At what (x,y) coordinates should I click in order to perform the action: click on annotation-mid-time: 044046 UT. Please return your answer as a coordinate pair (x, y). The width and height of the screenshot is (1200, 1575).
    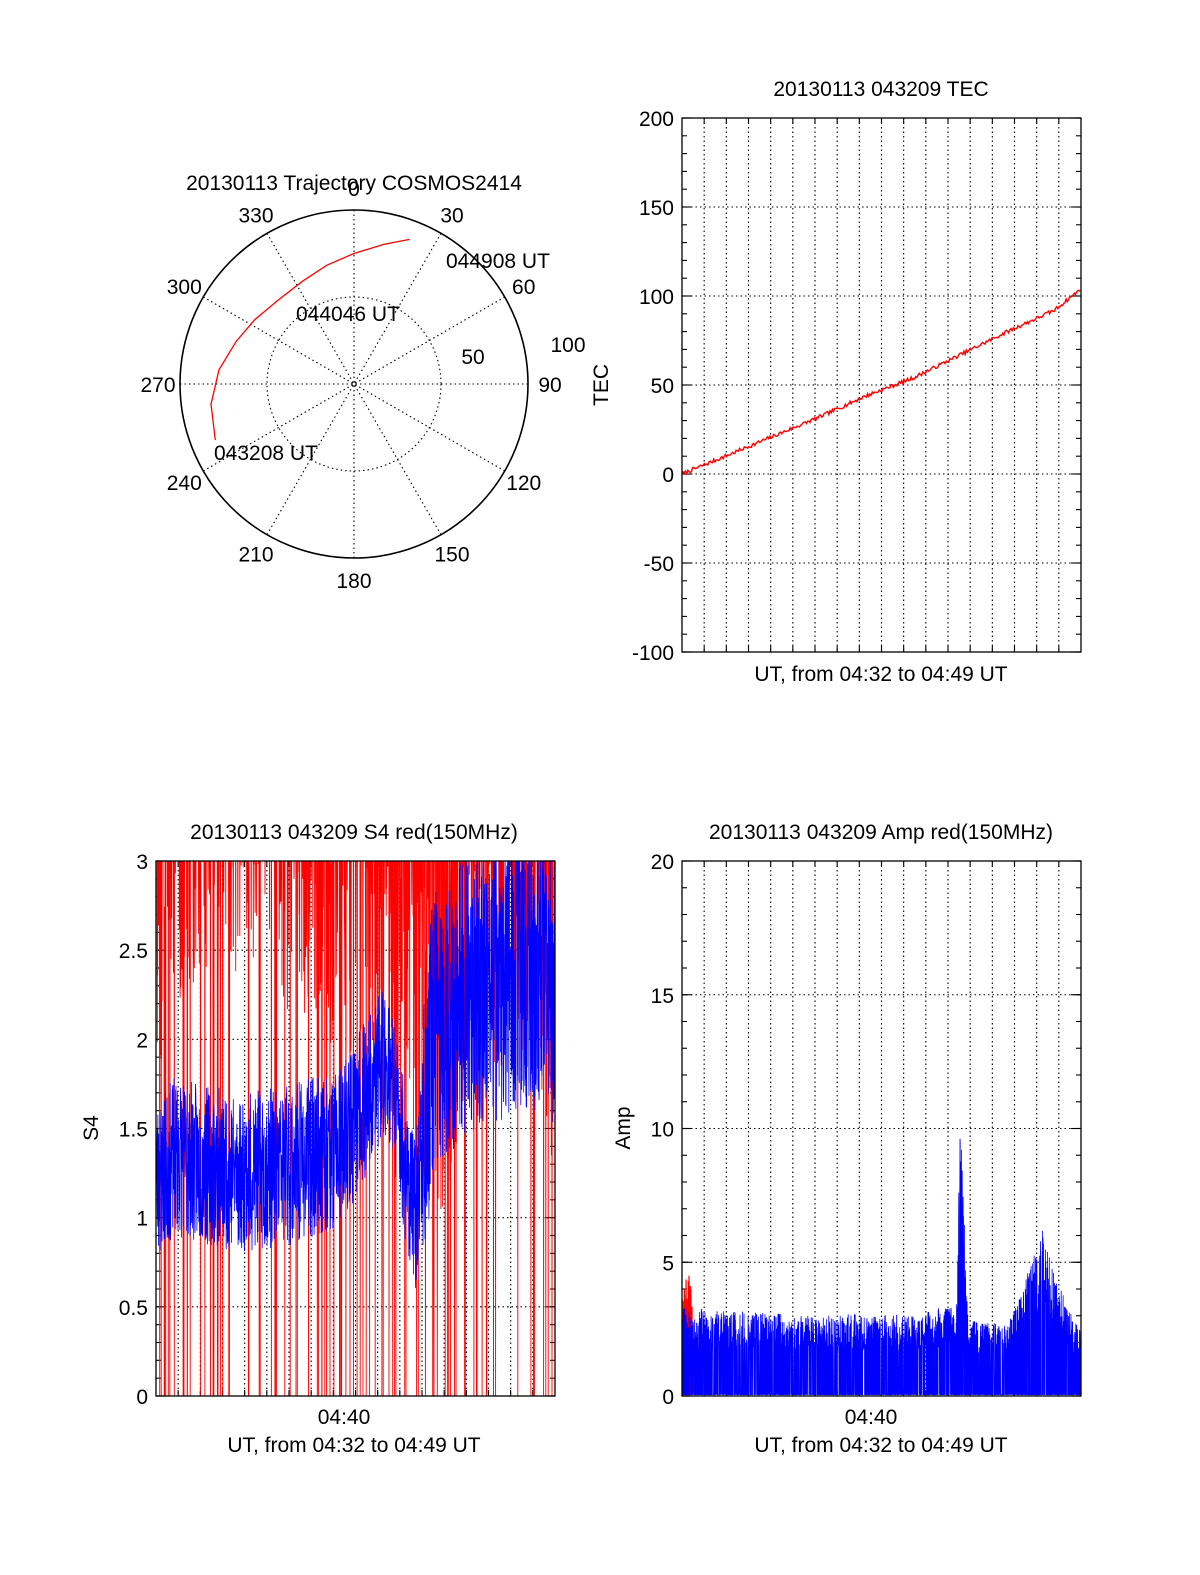
    Looking at the image, I should click on (348, 314).